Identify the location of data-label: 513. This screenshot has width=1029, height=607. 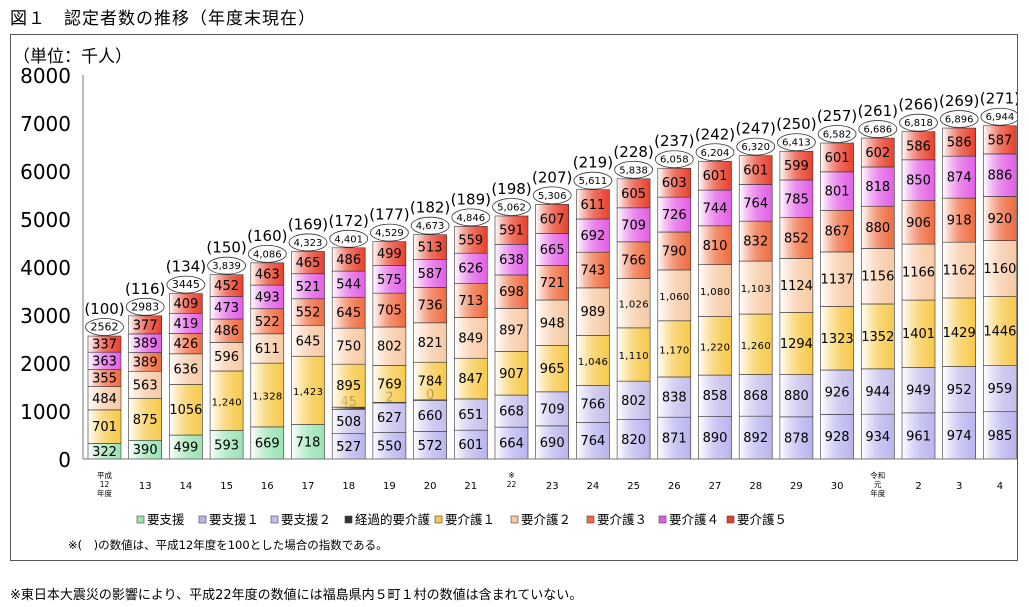
(430, 248).